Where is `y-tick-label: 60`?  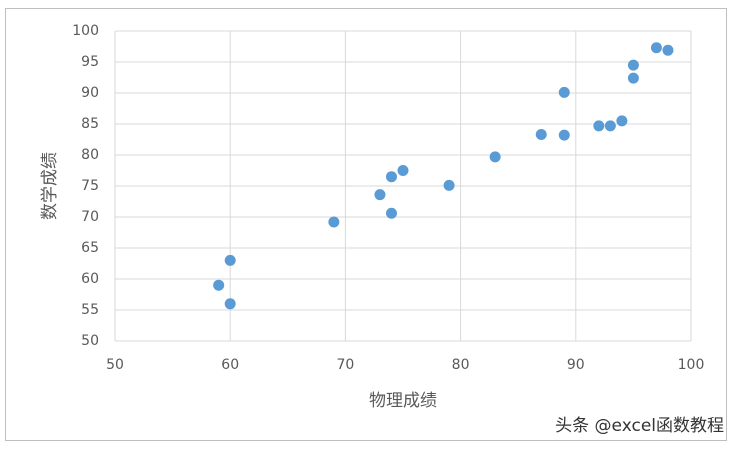
y-tick-label: 60 is located at coordinates (90, 279).